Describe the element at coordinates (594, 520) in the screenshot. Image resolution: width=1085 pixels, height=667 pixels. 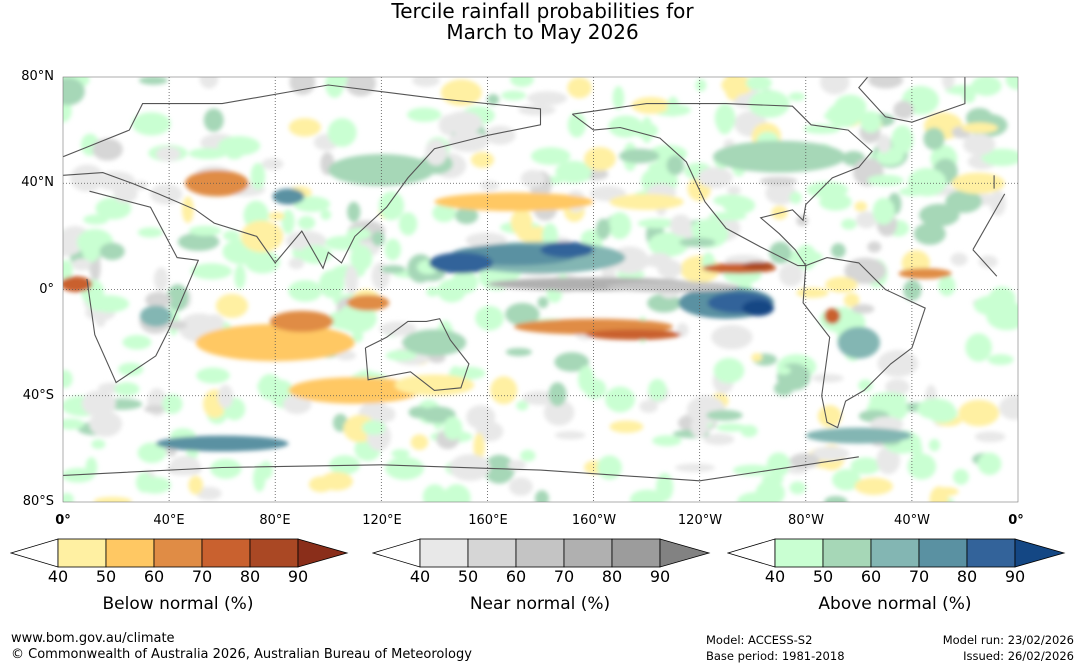
I see `lon-label-160w: 160°W` at that location.